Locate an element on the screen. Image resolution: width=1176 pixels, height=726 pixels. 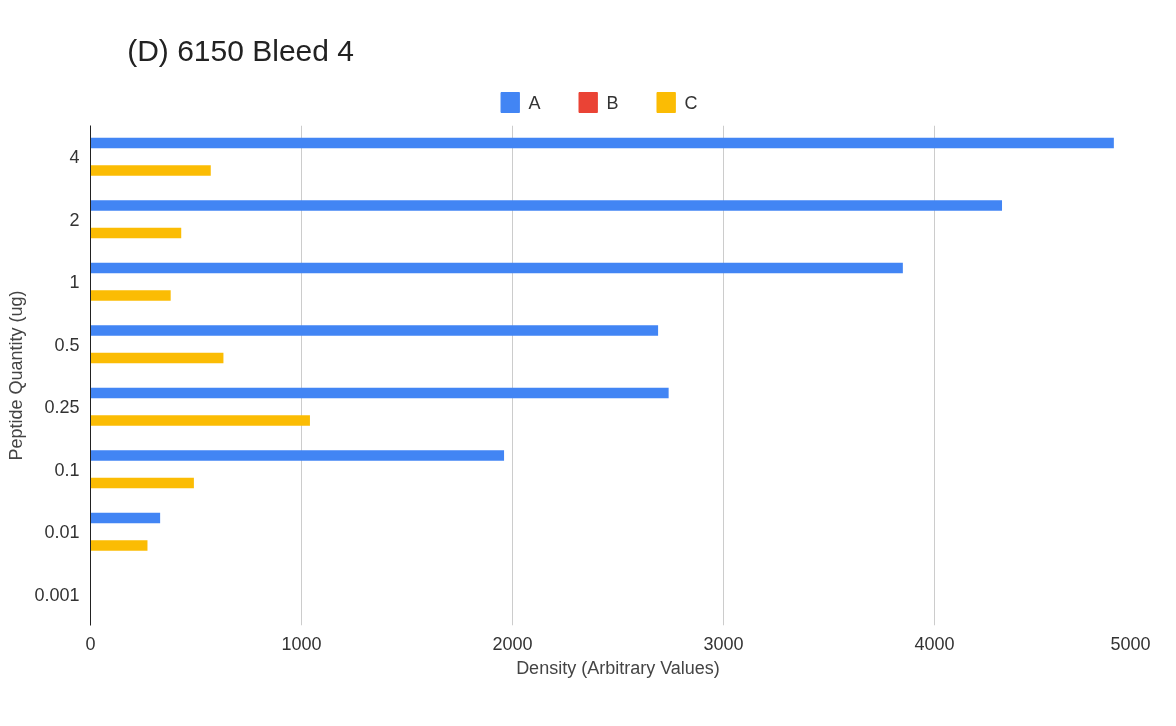
y-tick-label: 4 is located at coordinates (74, 157).